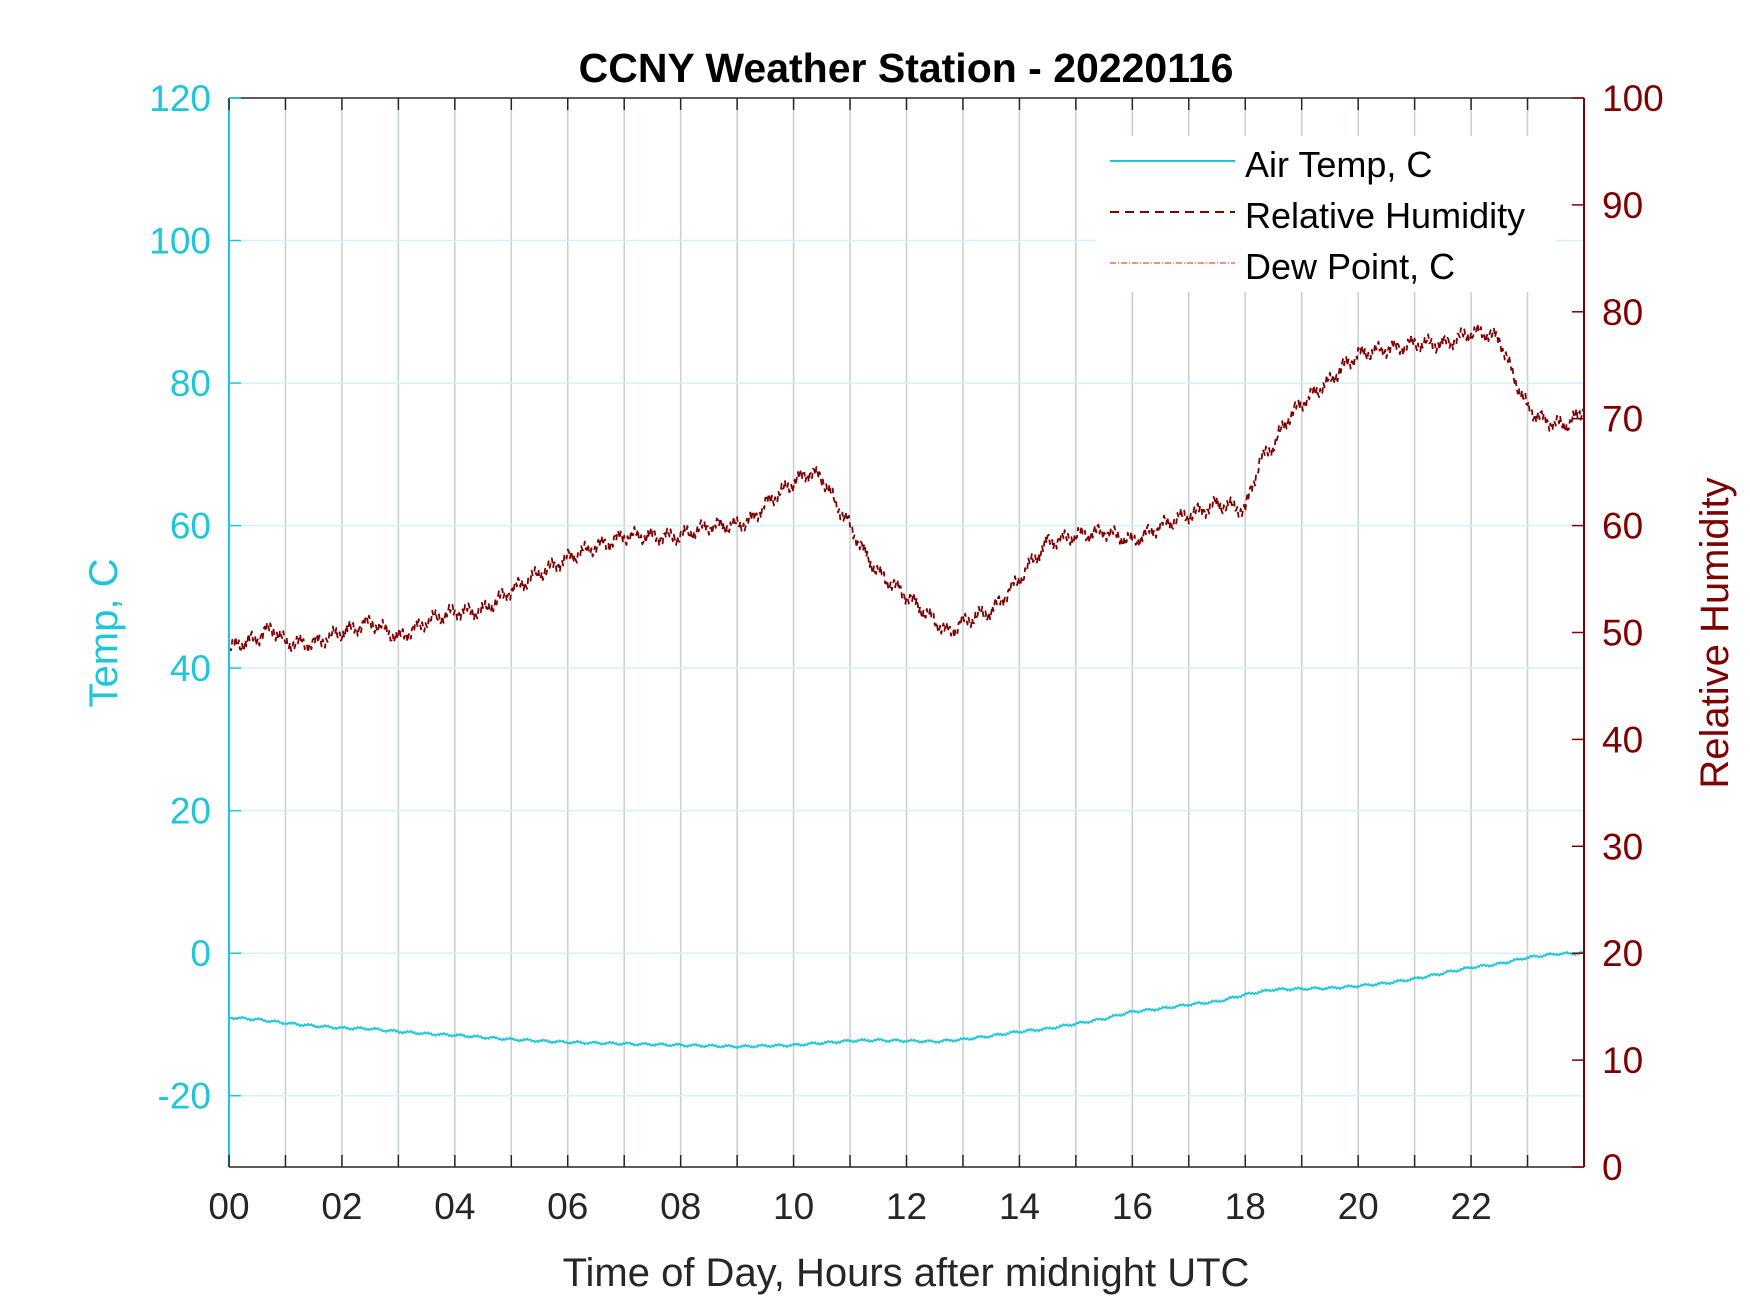  What do you see at coordinates (906, 1000) in the screenshot?
I see `series-line-air-temp-c` at bounding box center [906, 1000].